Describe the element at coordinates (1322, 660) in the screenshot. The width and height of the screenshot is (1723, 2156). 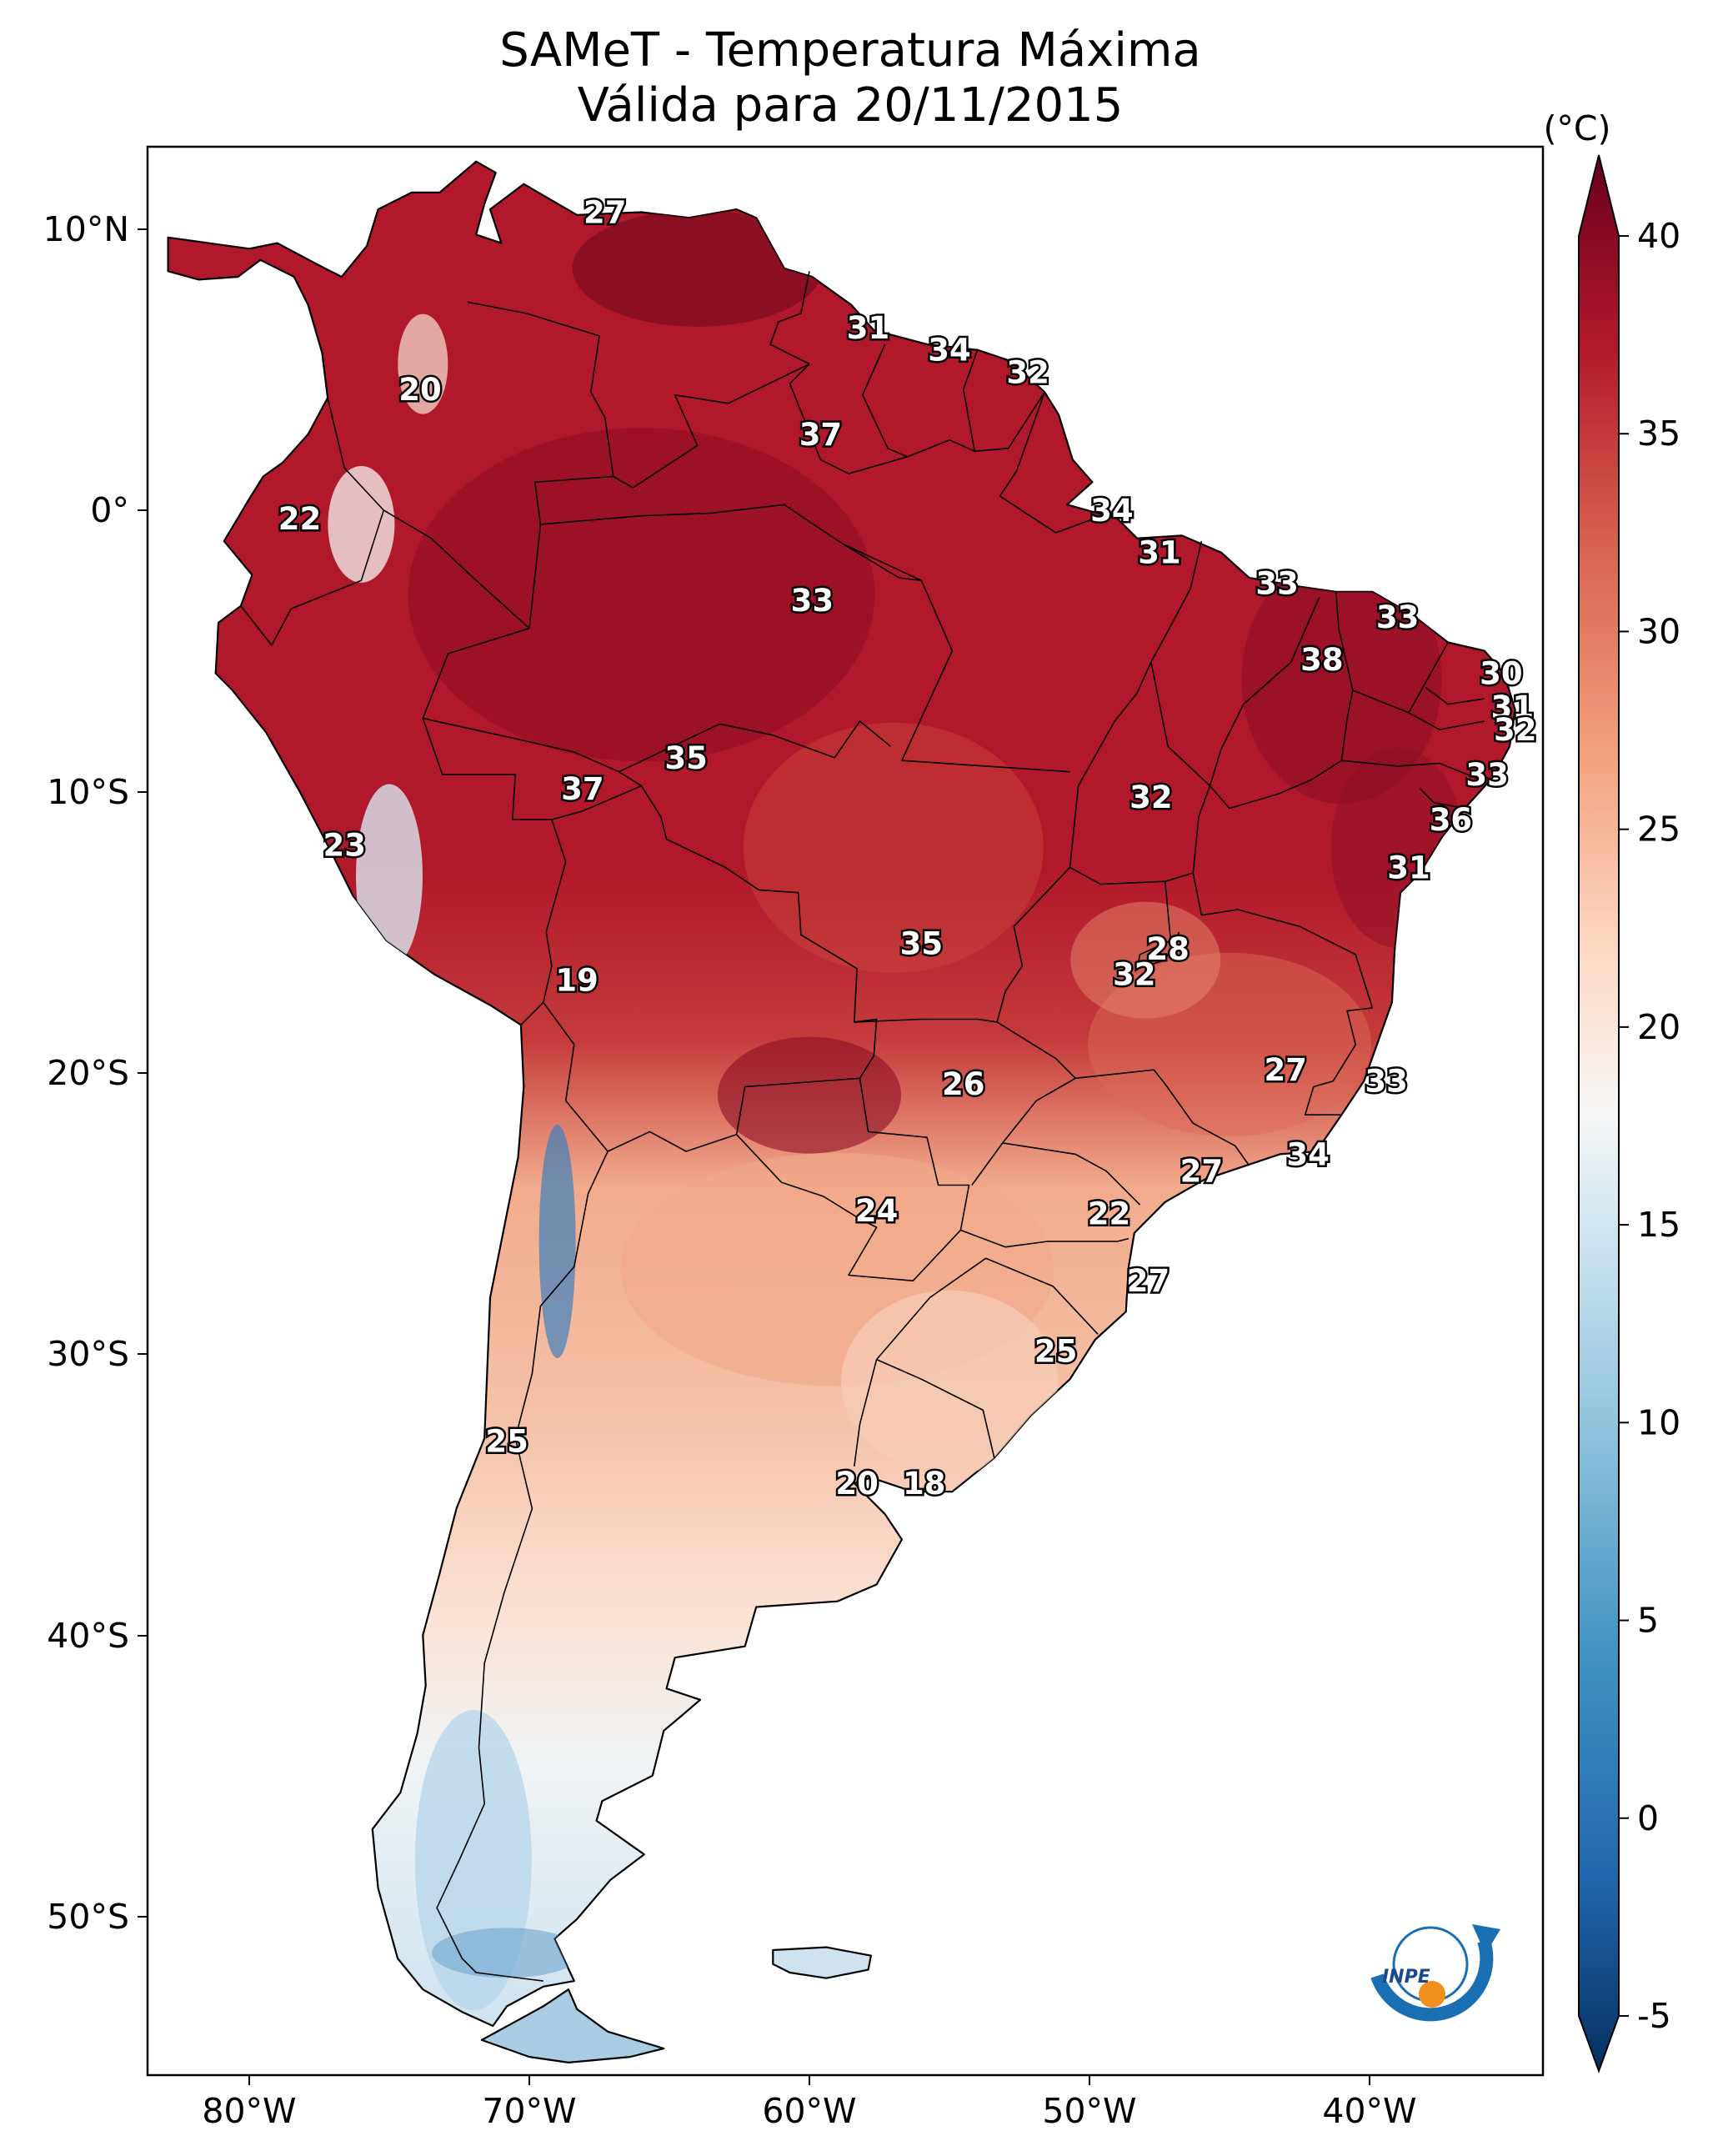
I see `temperature-label: 38` at that location.